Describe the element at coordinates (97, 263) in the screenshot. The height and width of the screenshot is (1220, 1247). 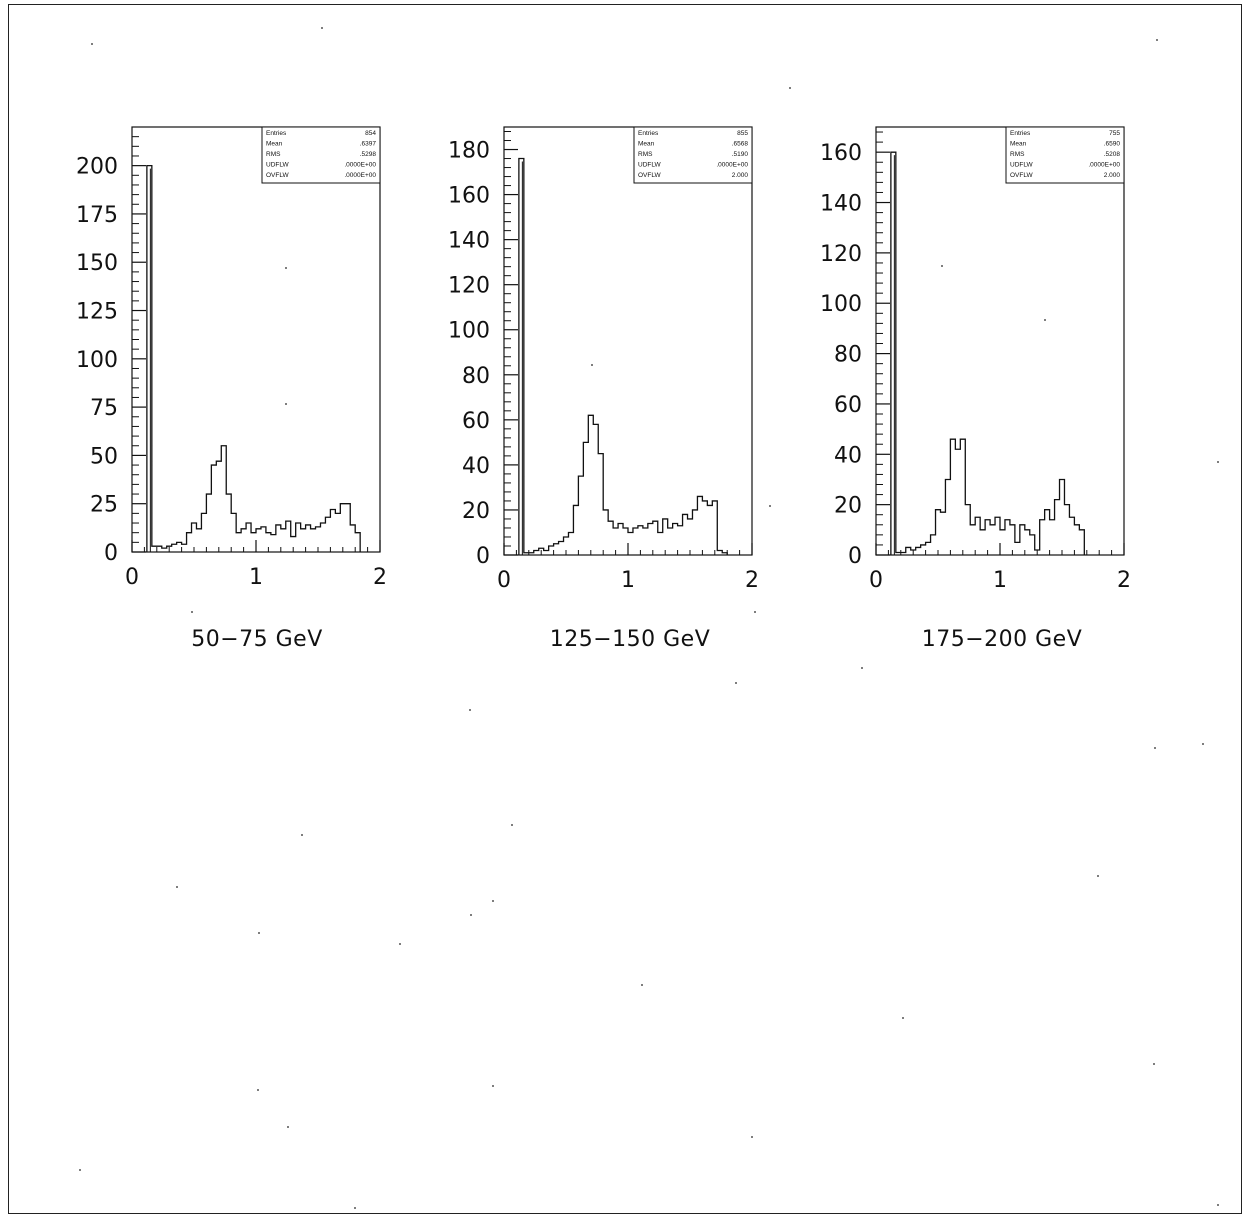
I see `y-tick-label: 150` at that location.